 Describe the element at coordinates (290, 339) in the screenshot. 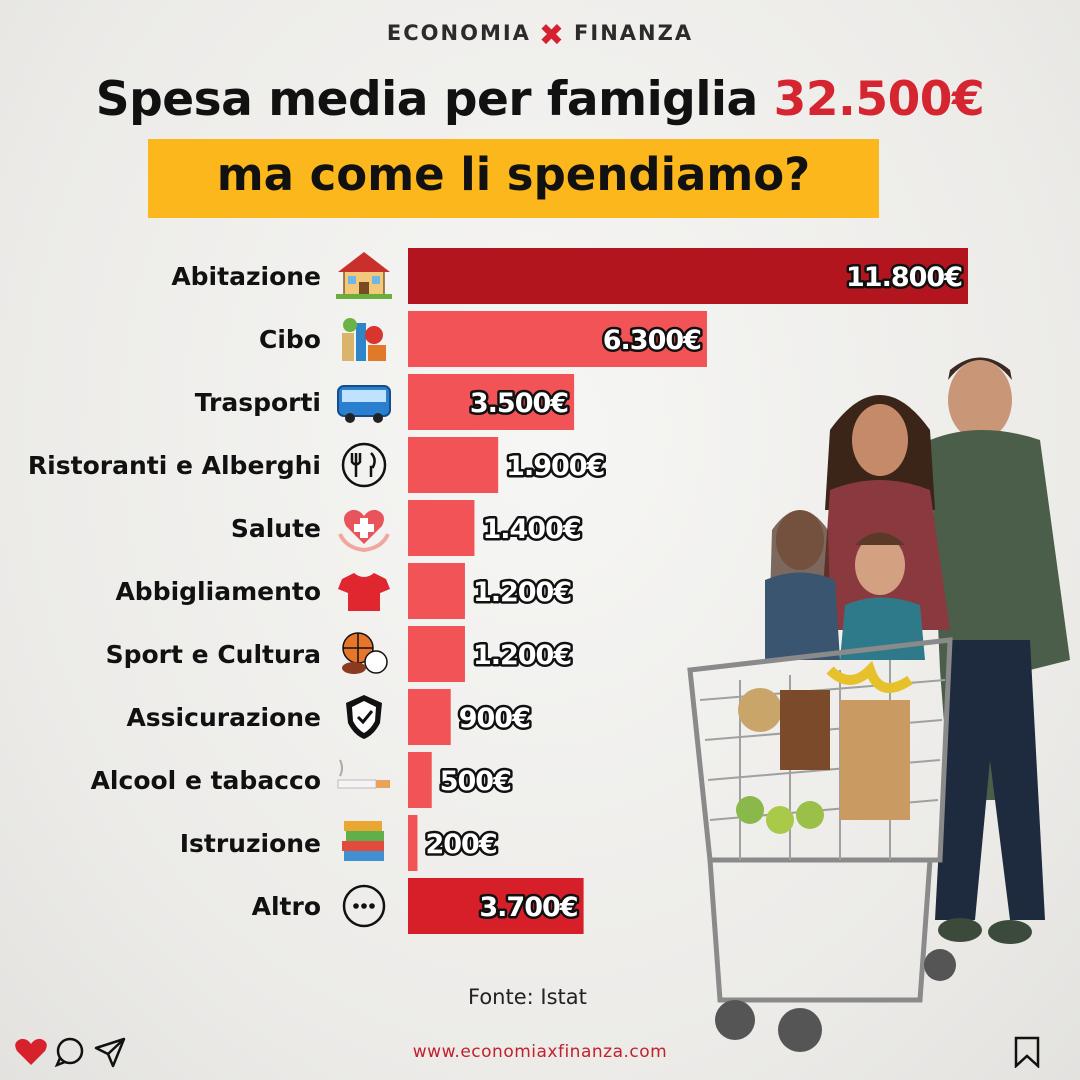

I see `category-label: Cibo` at that location.